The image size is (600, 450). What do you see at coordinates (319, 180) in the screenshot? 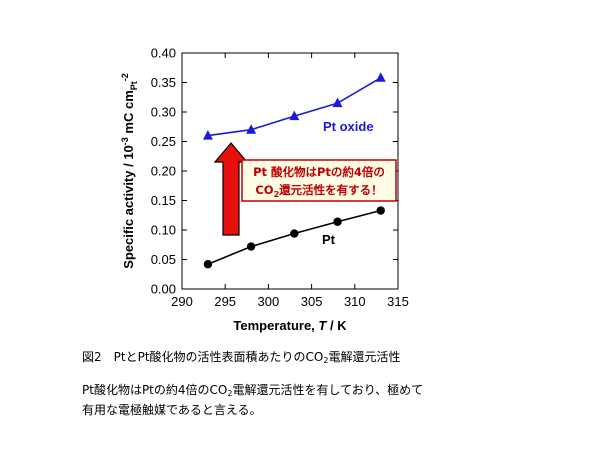
I see `annotation-box` at bounding box center [319, 180].